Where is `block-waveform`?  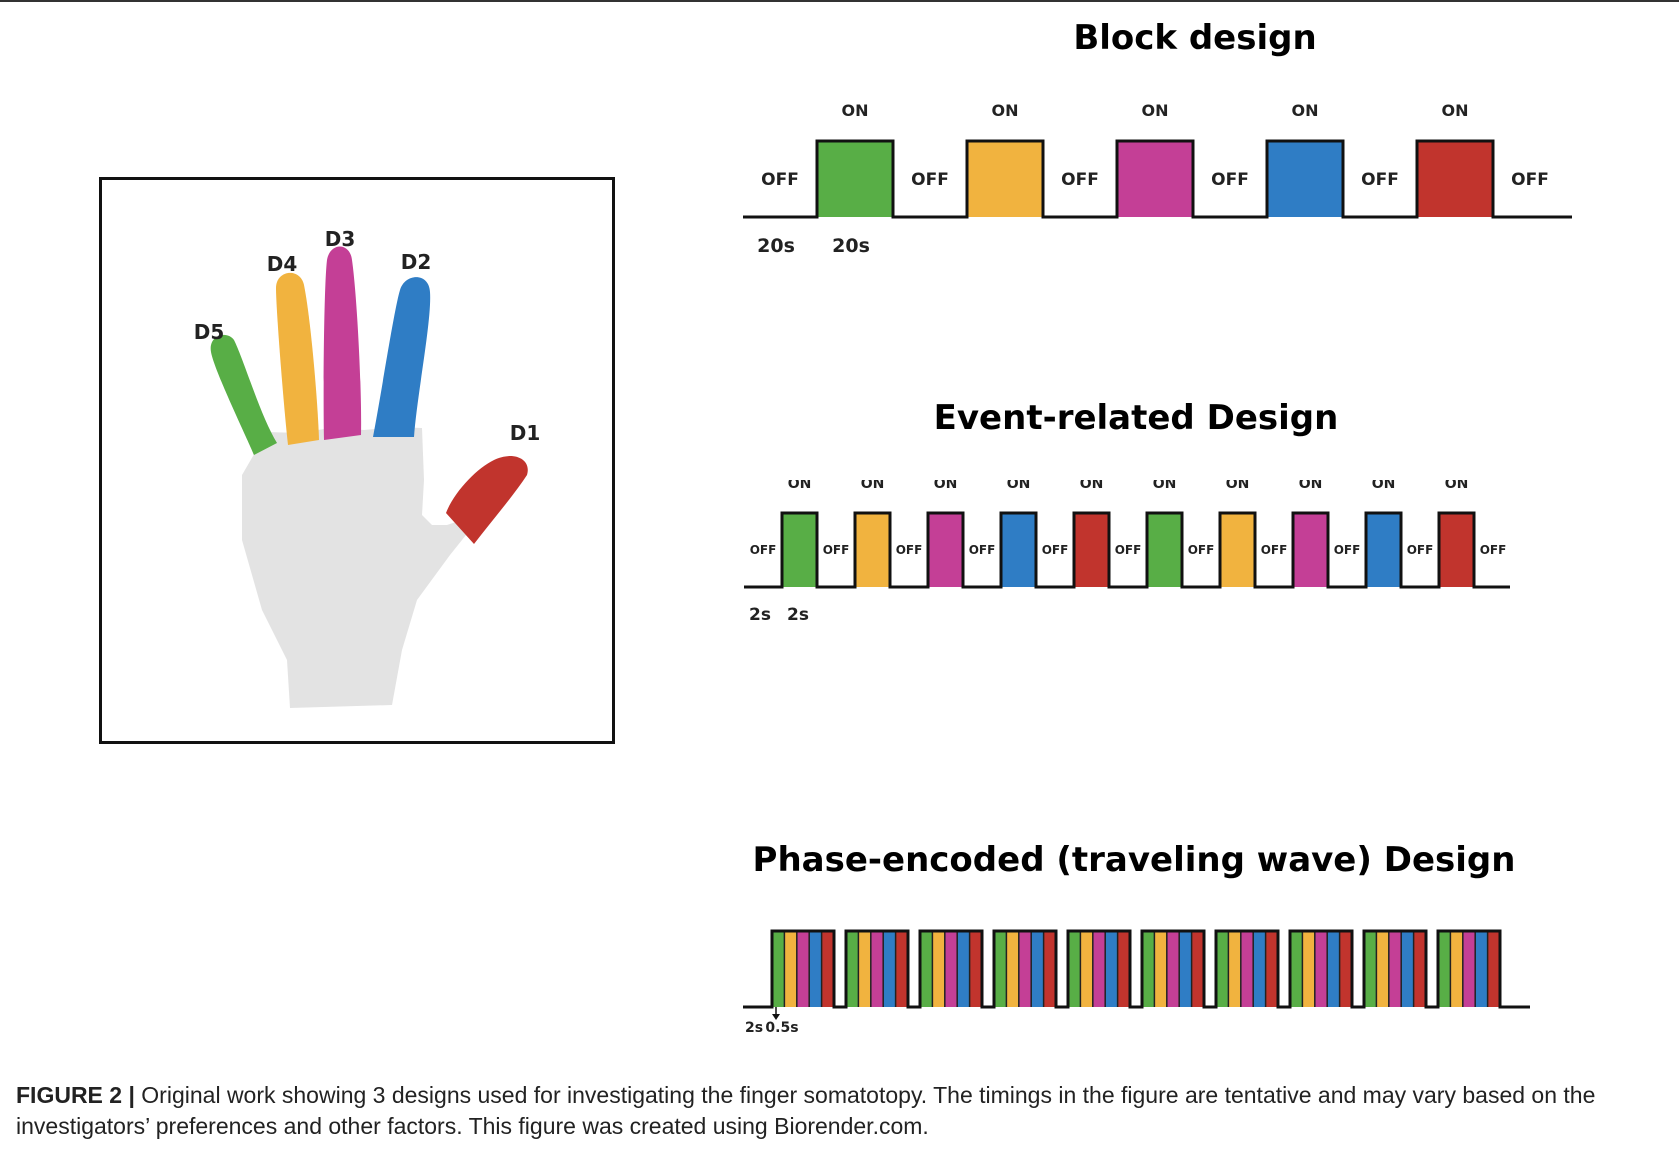 block-waveform is located at coordinates (1157, 179).